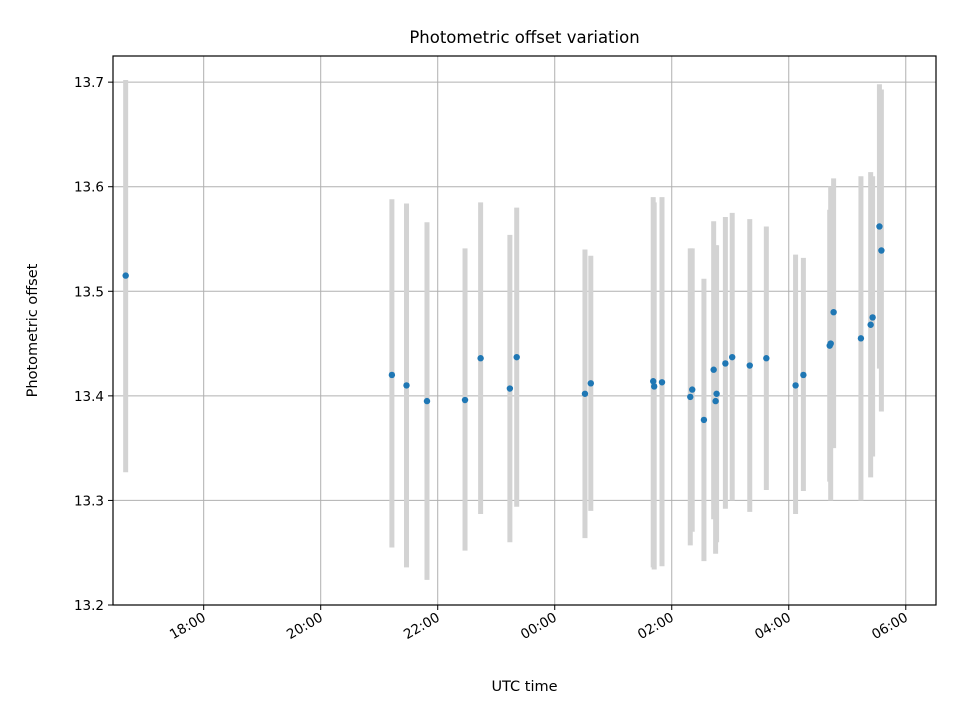 The width and height of the screenshot is (960, 724). Describe the element at coordinates (89, 83) in the screenshot. I see `y-tick-label: 13.7` at that location.